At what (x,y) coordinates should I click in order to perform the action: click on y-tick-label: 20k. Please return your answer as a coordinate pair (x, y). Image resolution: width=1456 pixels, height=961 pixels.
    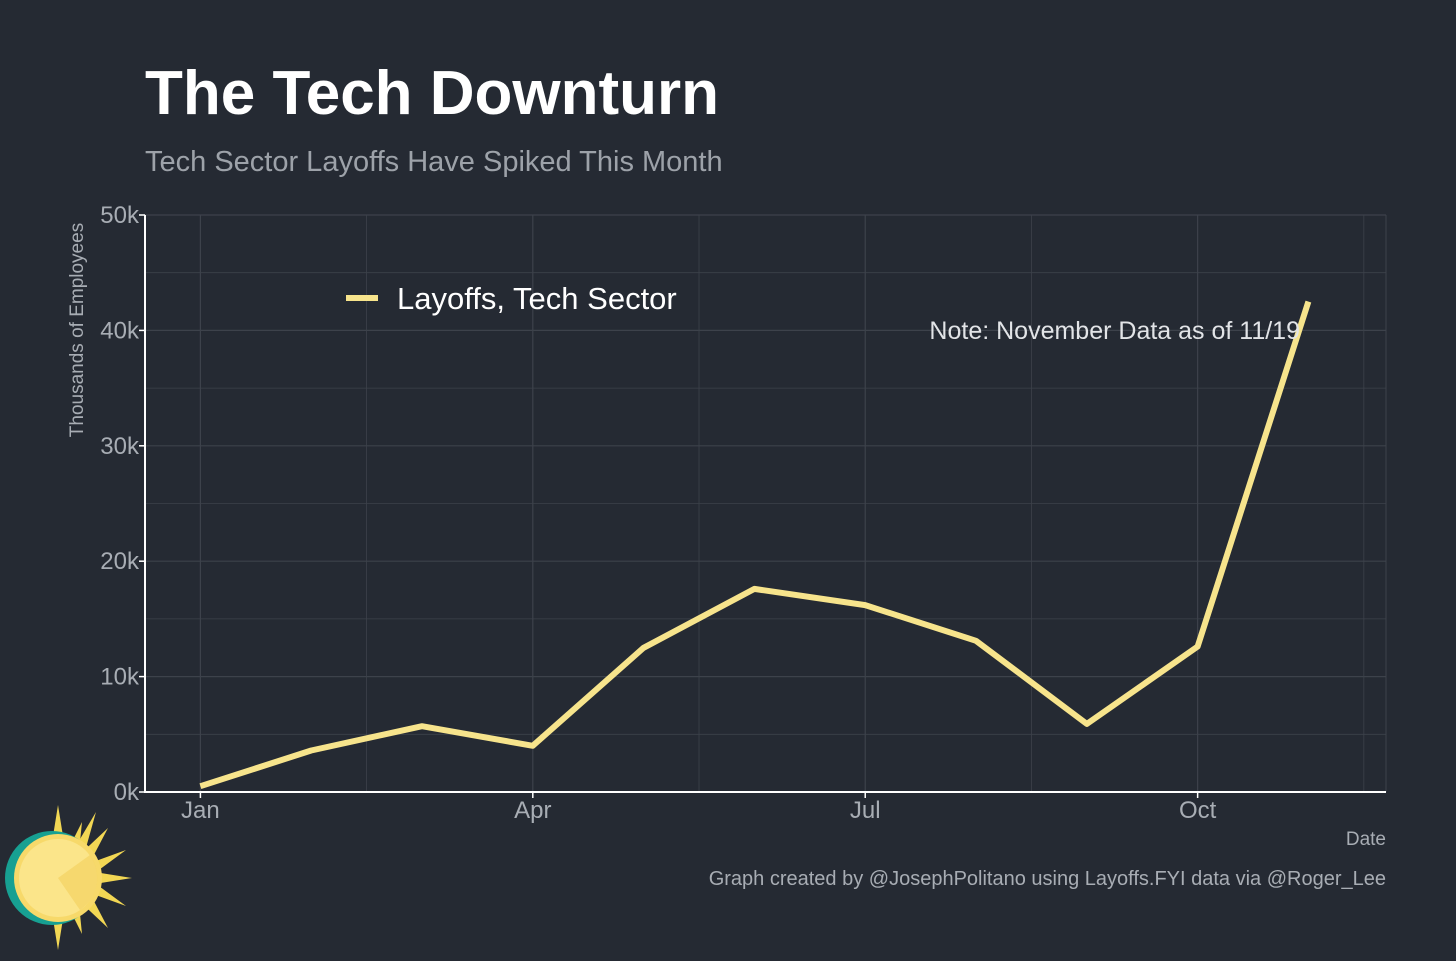
    Looking at the image, I should click on (120, 561).